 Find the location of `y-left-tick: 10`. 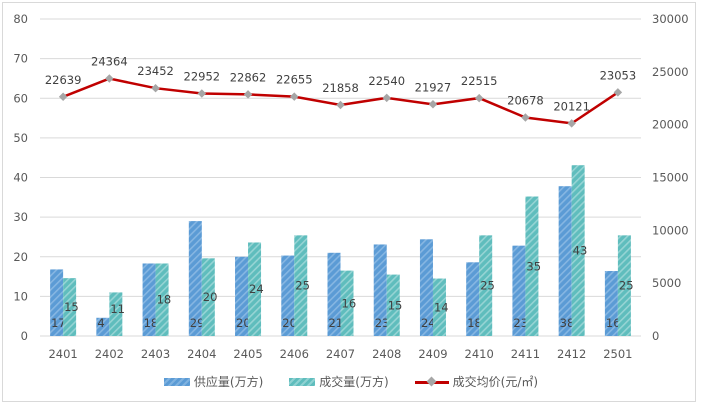

y-left-tick: 10 is located at coordinates (20, 296).